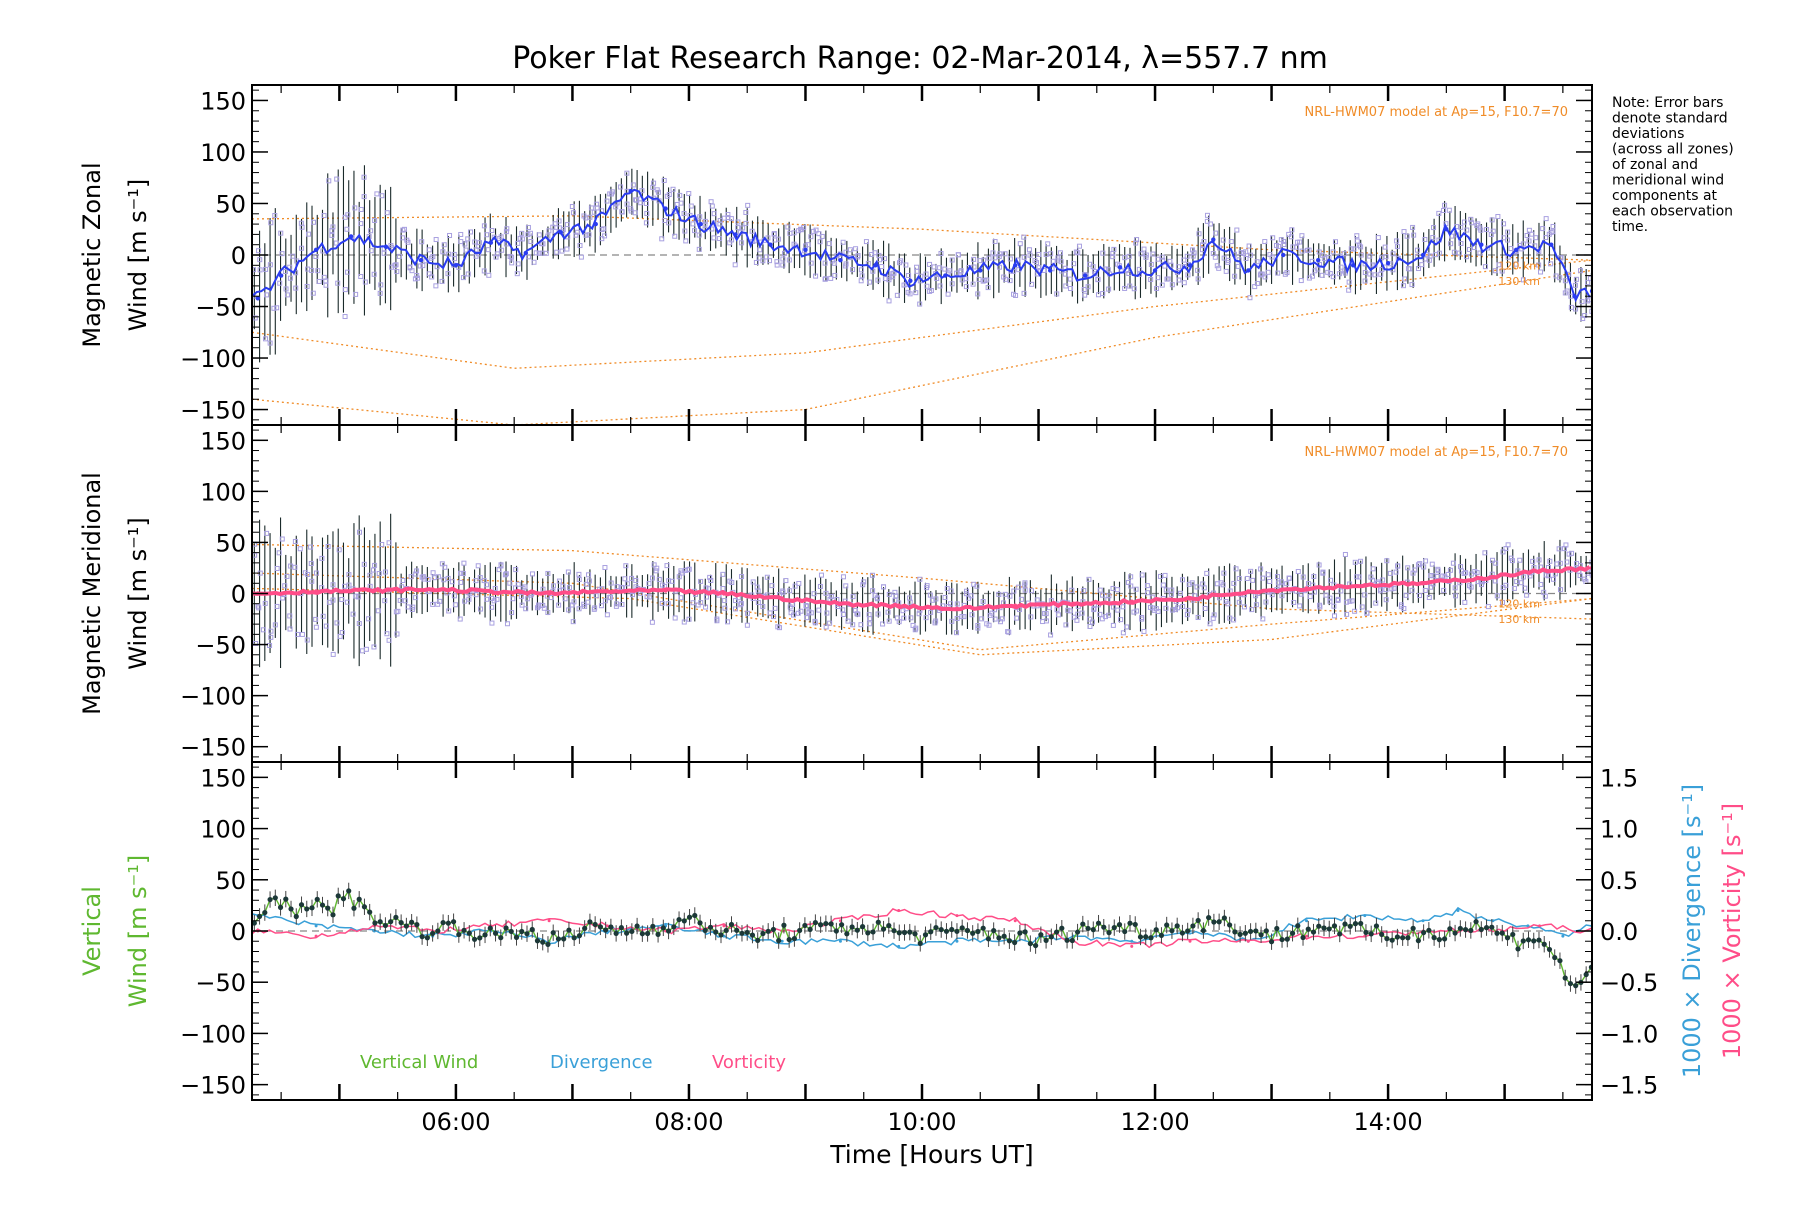 Image resolution: width=1800 pixels, height=1205 pixels. Describe the element at coordinates (1154, 1122) in the screenshot. I see `x-tick-label: 12:00` at that location.